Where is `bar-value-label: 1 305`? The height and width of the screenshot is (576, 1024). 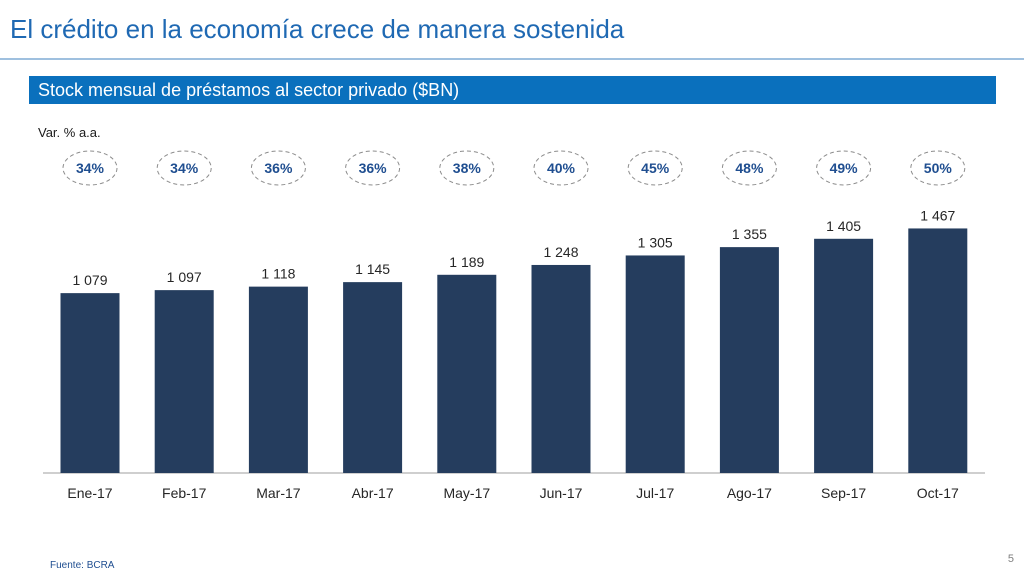
bar-value-label: 1 305 is located at coordinates (655, 242).